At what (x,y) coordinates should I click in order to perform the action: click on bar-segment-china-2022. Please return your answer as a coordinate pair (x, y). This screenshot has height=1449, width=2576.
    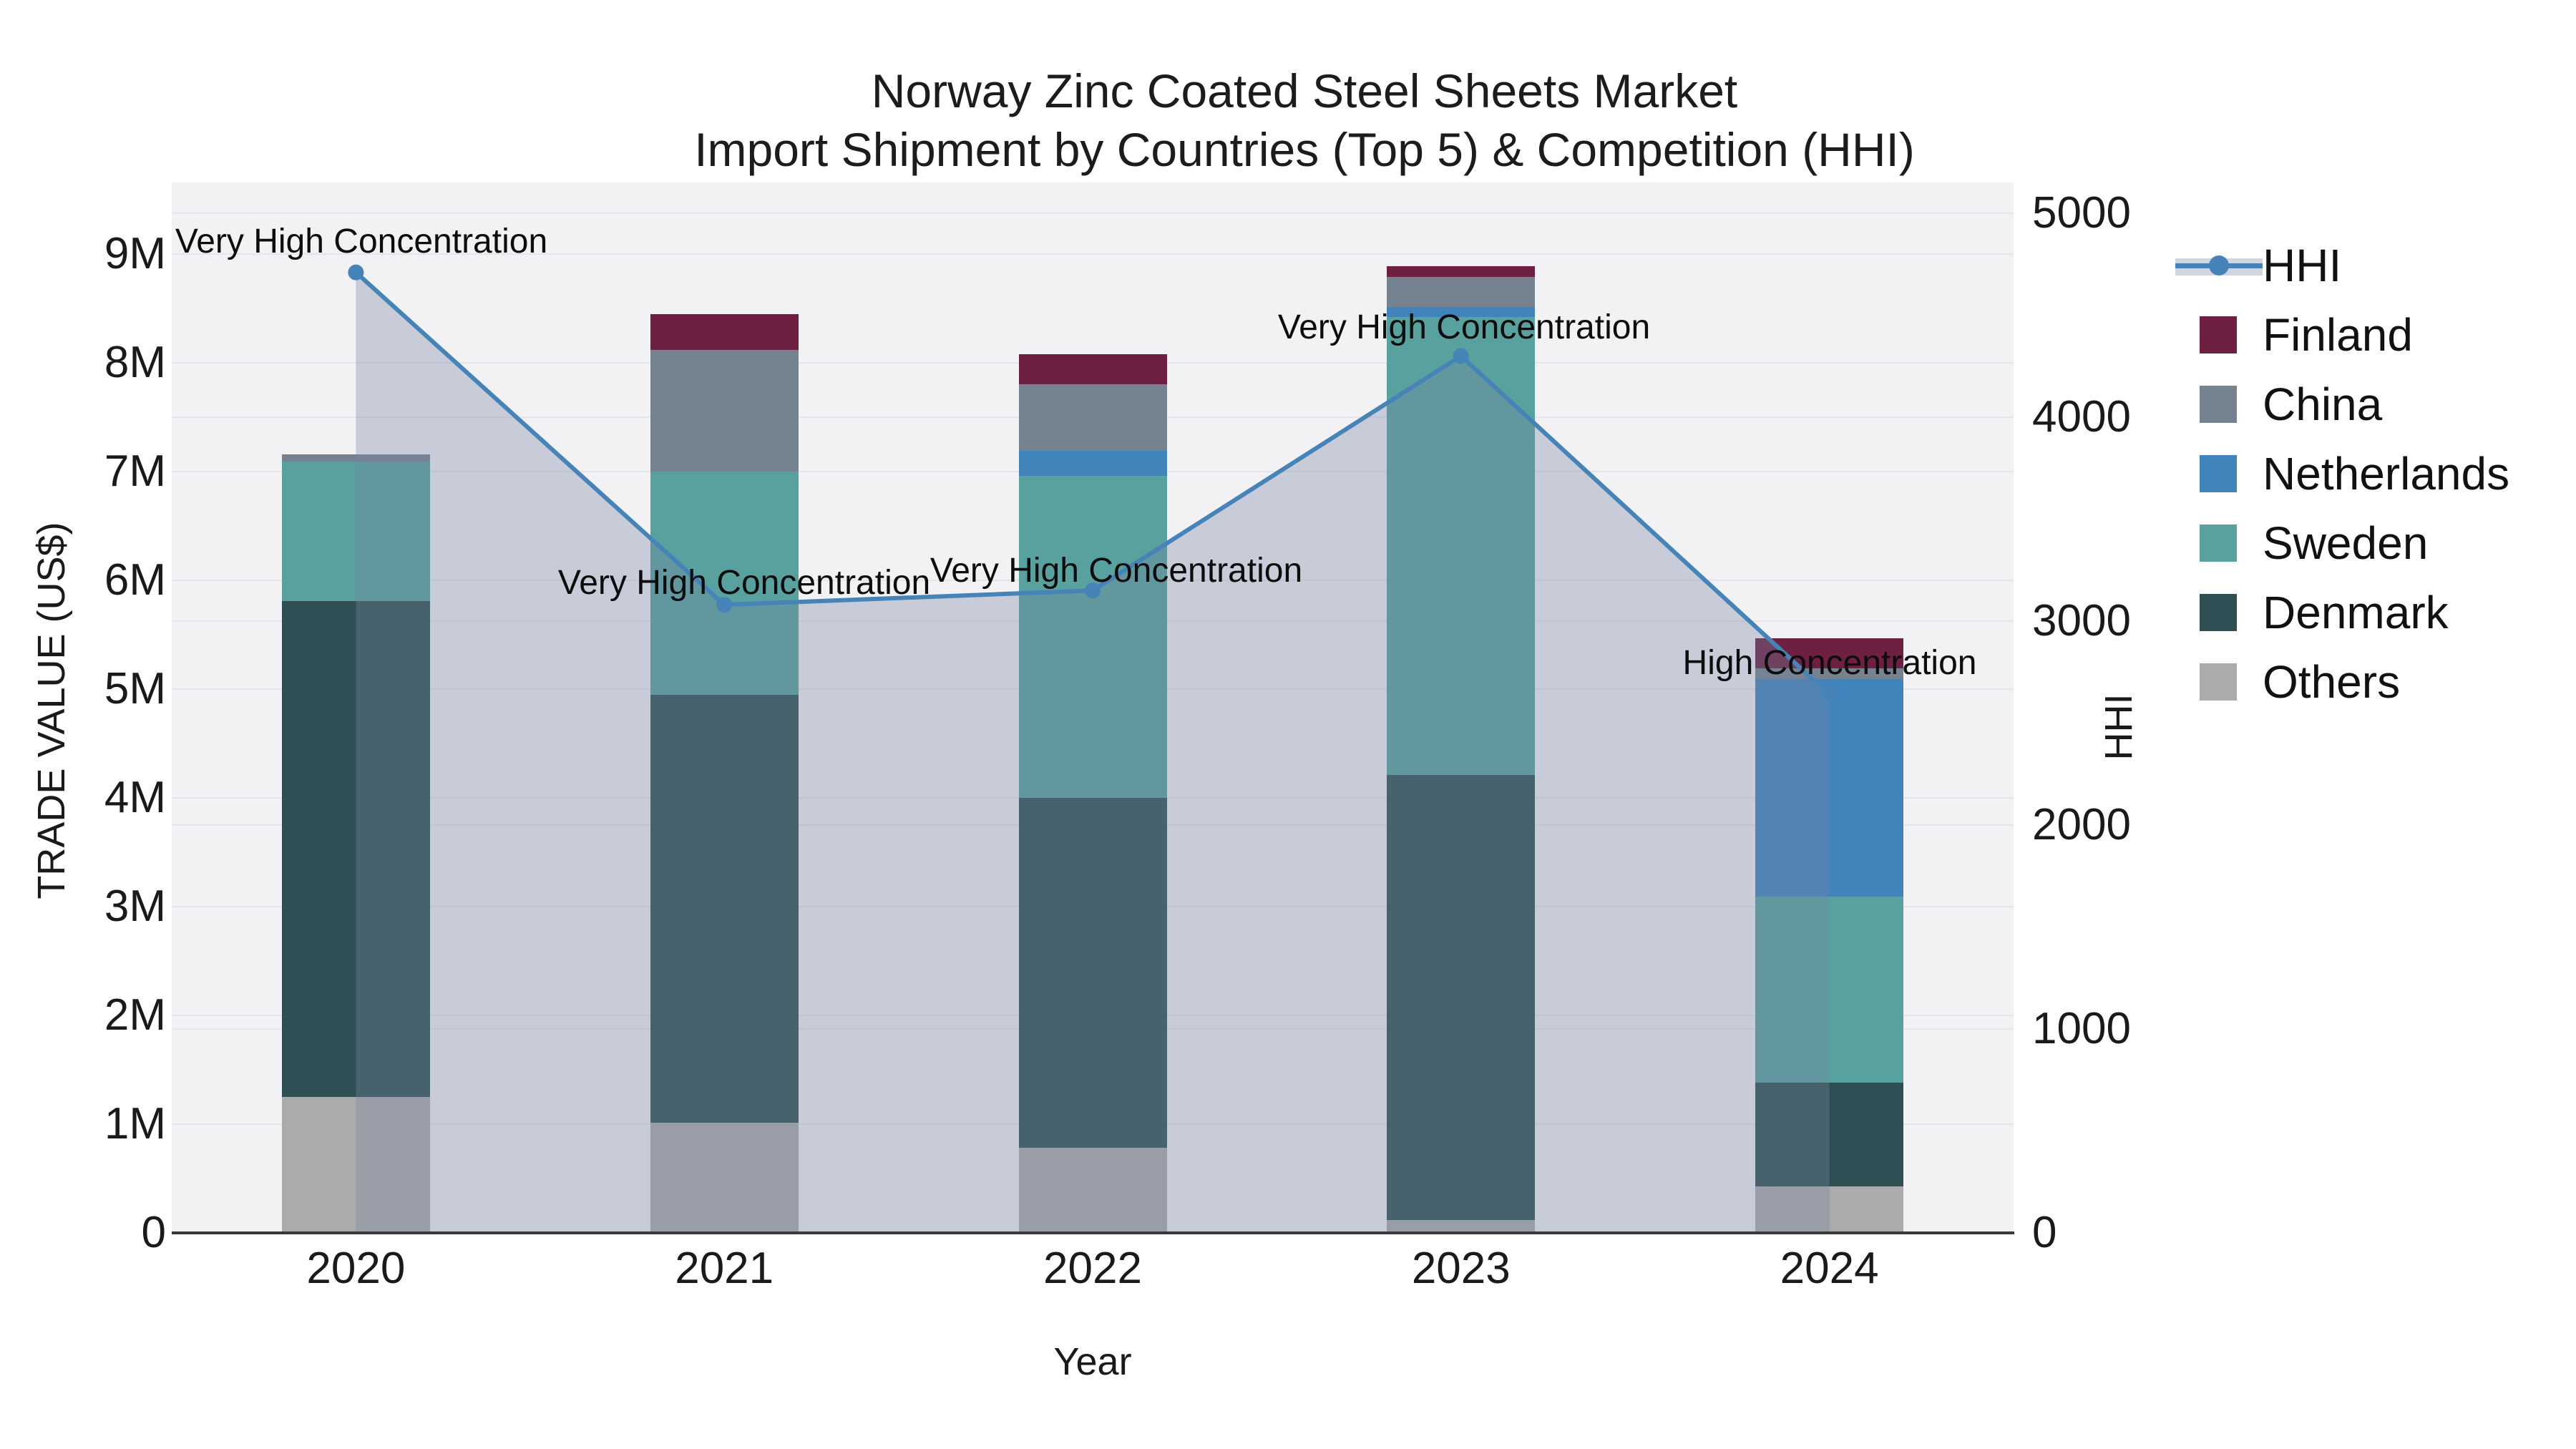
    Looking at the image, I should click on (1092, 418).